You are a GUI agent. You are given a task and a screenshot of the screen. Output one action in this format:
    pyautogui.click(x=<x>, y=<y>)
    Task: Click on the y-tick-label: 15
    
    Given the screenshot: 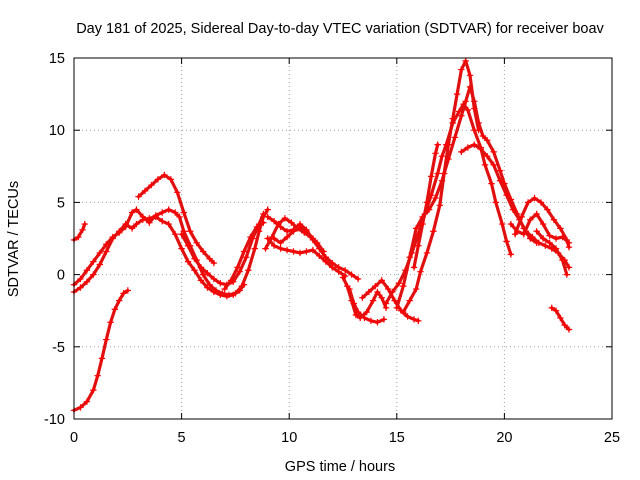 What is the action you would take?
    pyautogui.click(x=57, y=59)
    